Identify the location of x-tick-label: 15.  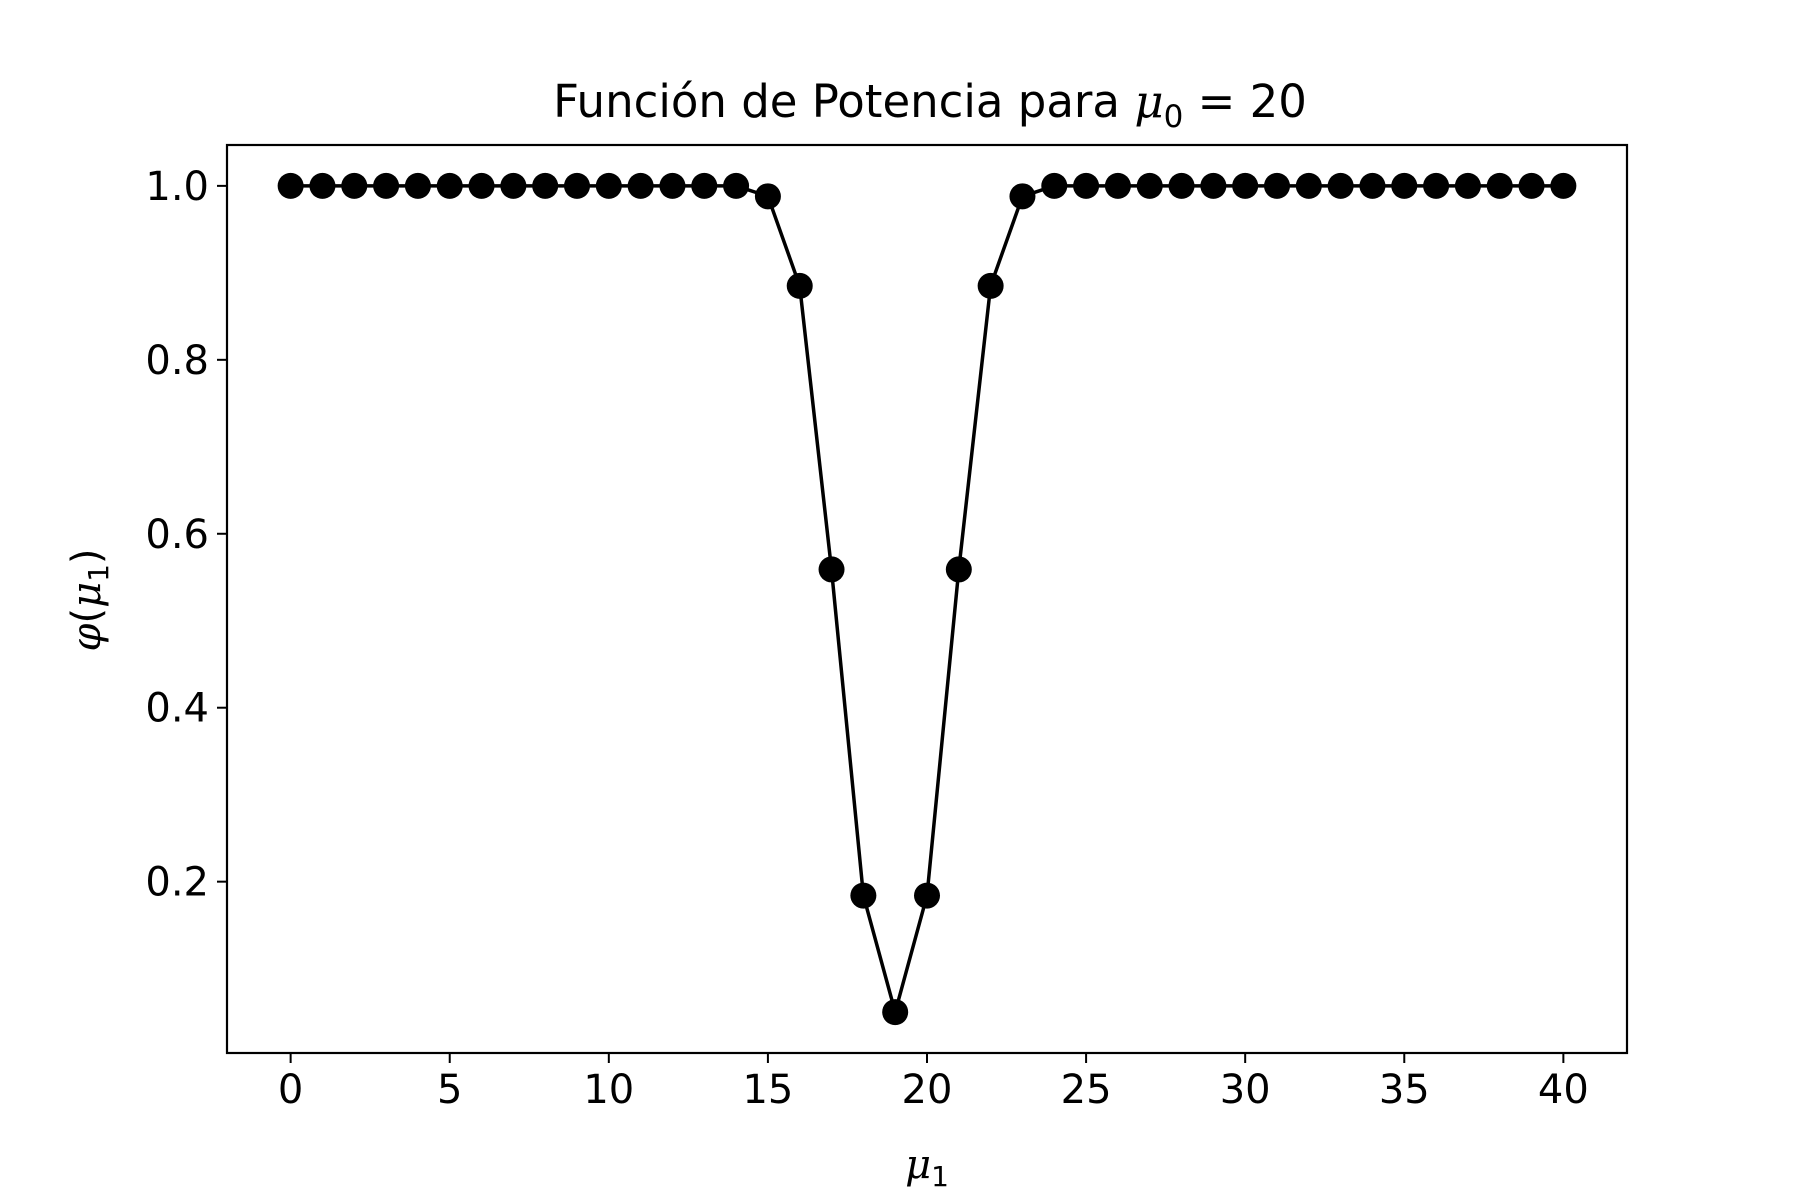
(767, 1090).